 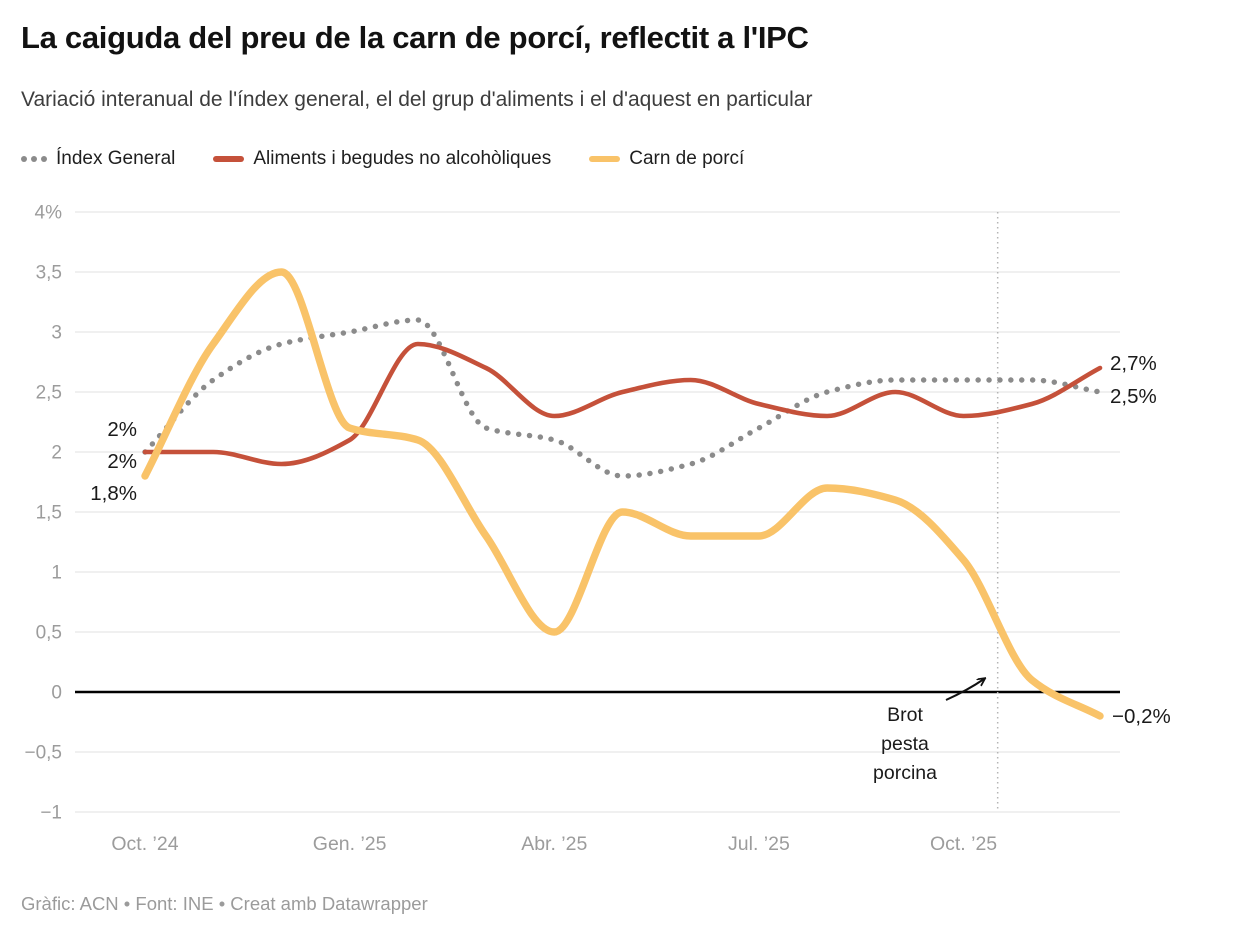 What do you see at coordinates (49, 213) in the screenshot?
I see `y-axis-tick-label: 4%` at bounding box center [49, 213].